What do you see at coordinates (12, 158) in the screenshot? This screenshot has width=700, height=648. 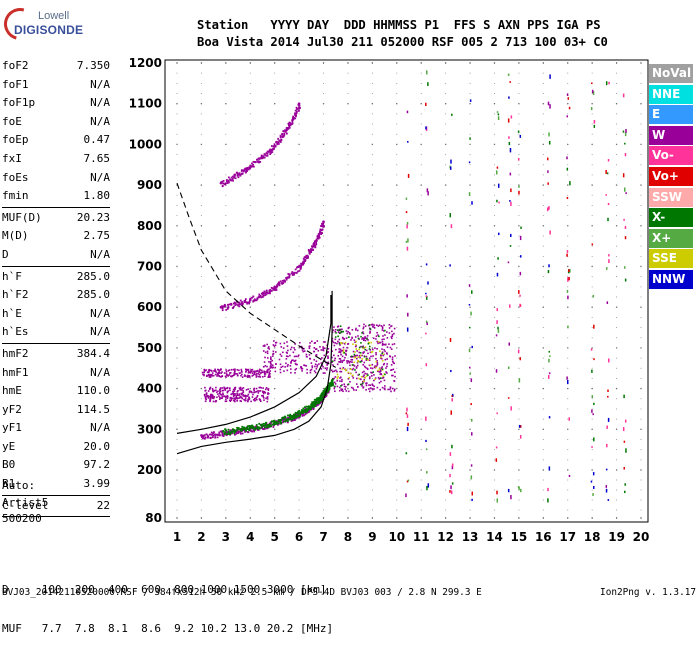 I see `param-name: fxI` at bounding box center [12, 158].